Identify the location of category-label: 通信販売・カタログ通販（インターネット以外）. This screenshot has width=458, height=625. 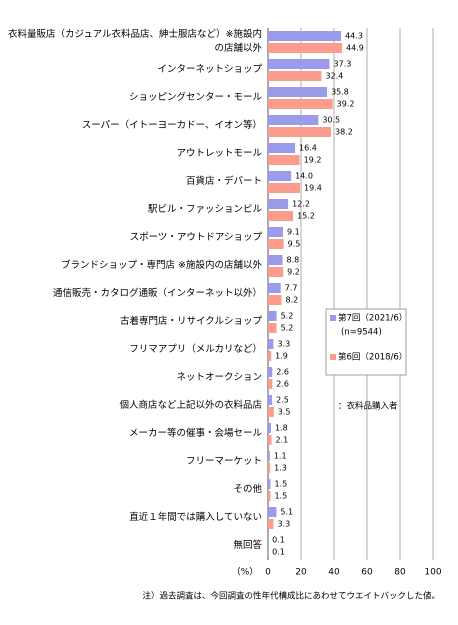
(157, 293).